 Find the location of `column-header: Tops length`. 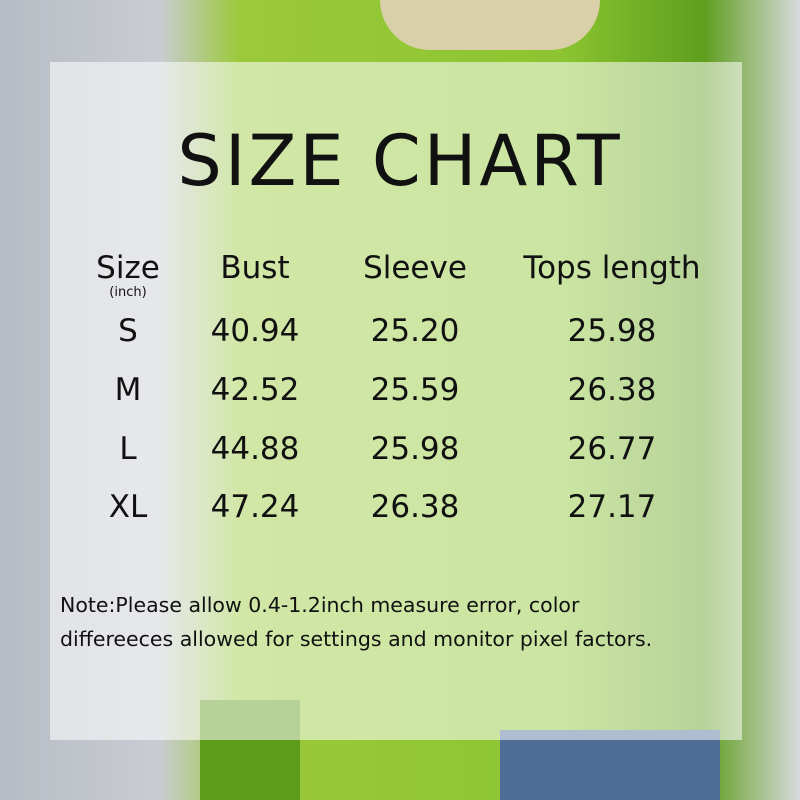

column-header: Tops length is located at coordinates (612, 268).